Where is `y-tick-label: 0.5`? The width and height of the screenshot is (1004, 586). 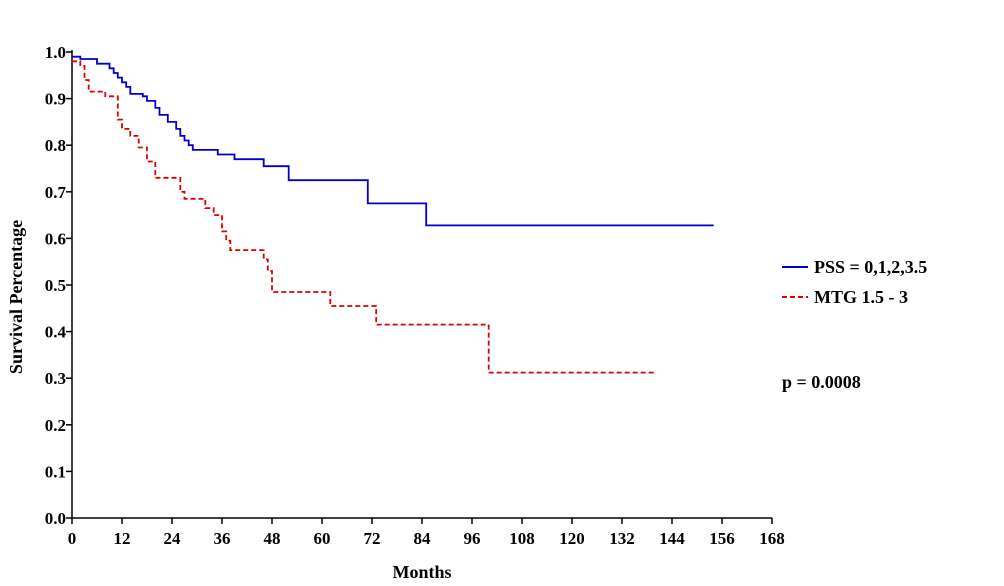
y-tick-label: 0.5 is located at coordinates (55, 285).